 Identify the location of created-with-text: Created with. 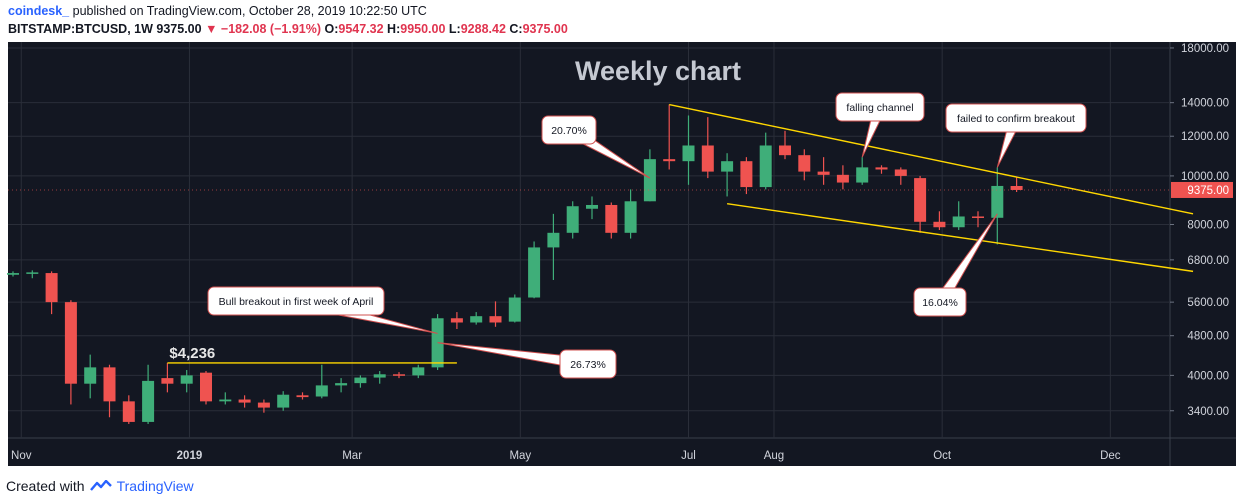
(45, 486).